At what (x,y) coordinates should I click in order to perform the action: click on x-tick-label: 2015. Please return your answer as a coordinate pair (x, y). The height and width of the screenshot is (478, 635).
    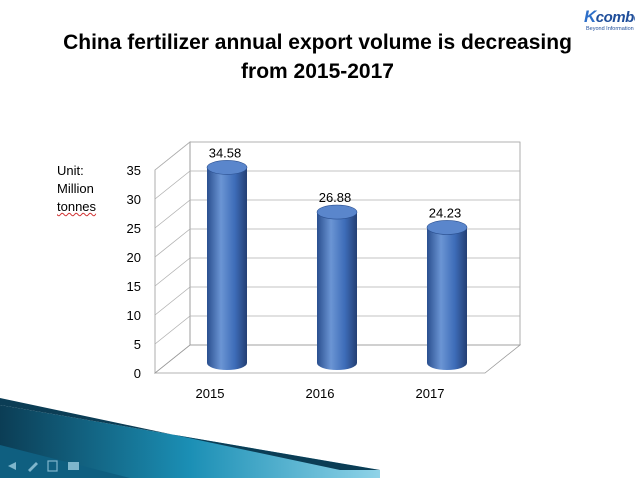
    Looking at the image, I should click on (210, 393).